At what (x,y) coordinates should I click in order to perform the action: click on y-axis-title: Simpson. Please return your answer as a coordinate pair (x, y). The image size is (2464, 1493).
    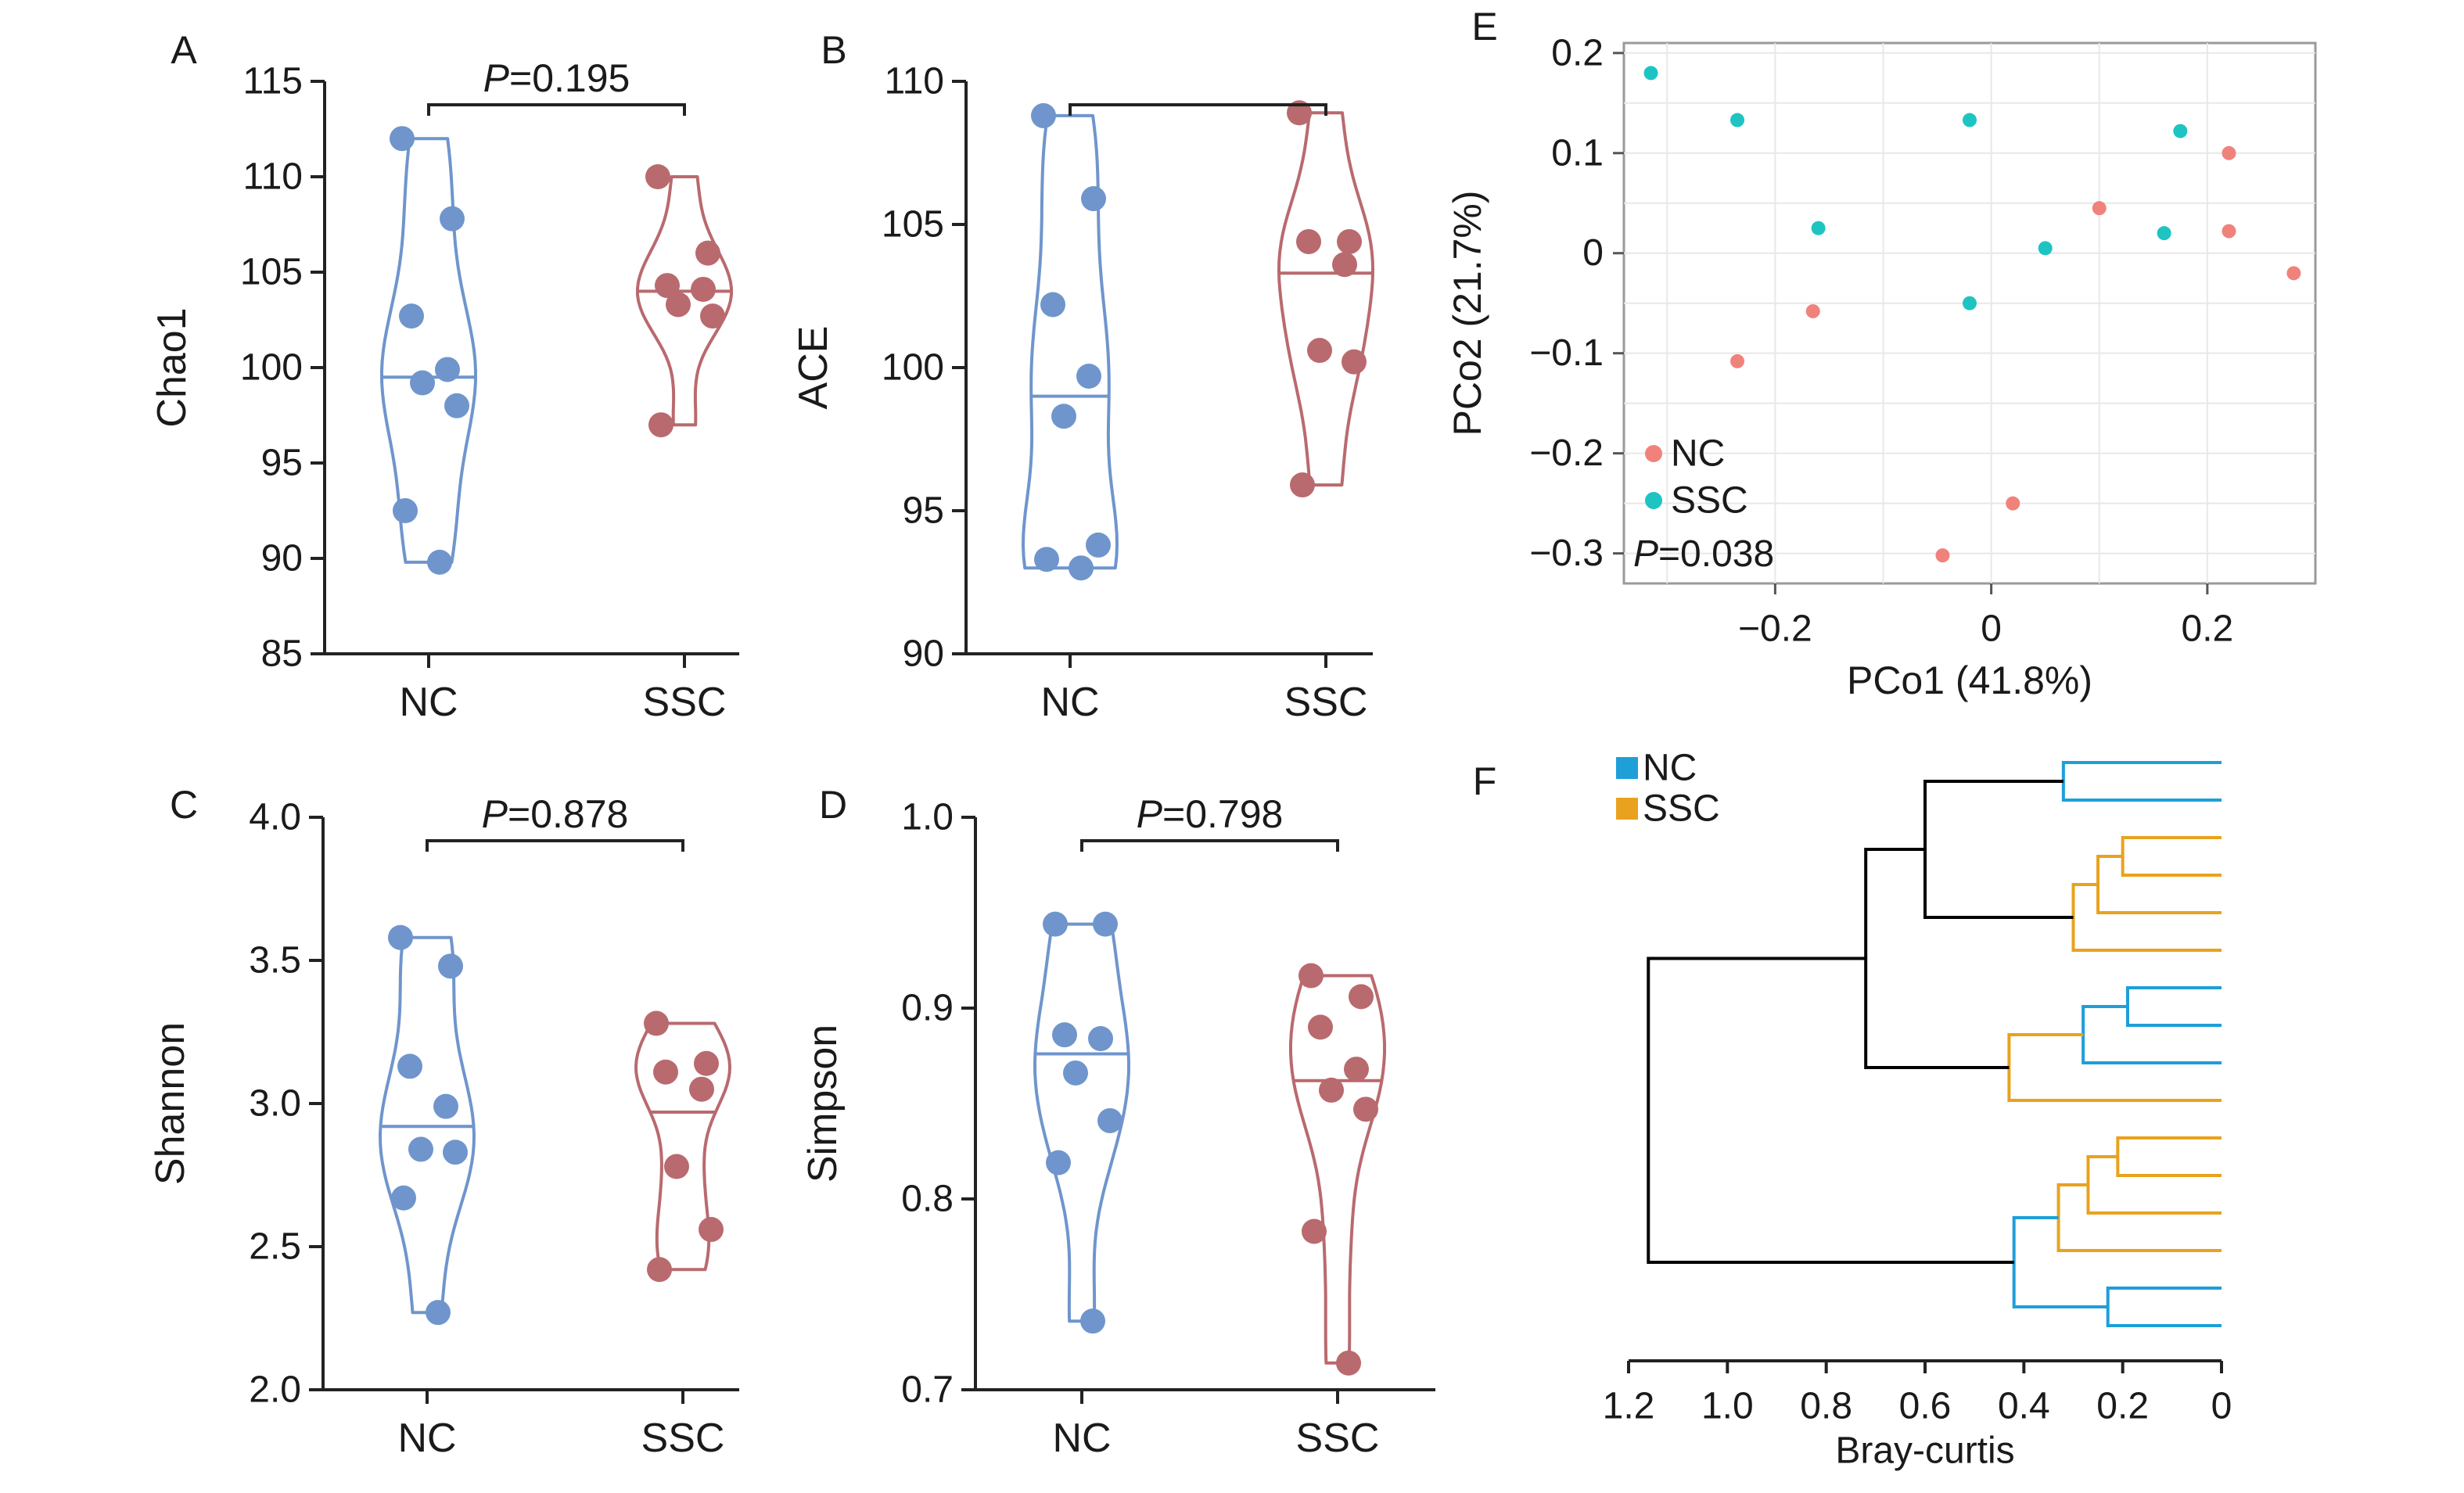
    Looking at the image, I should click on (823, 1104).